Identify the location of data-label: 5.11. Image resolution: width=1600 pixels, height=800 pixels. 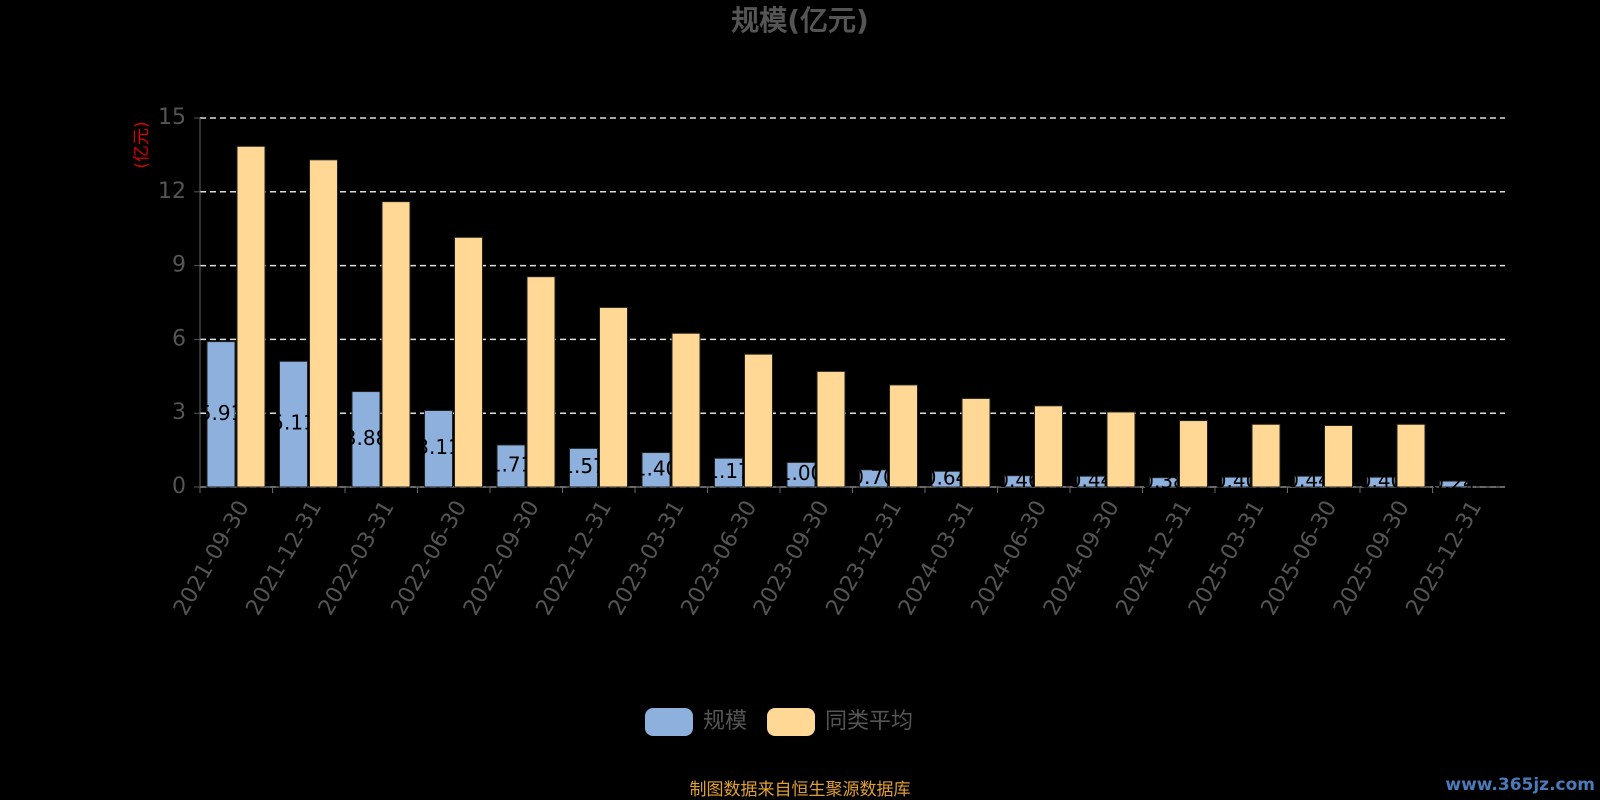
(293, 423).